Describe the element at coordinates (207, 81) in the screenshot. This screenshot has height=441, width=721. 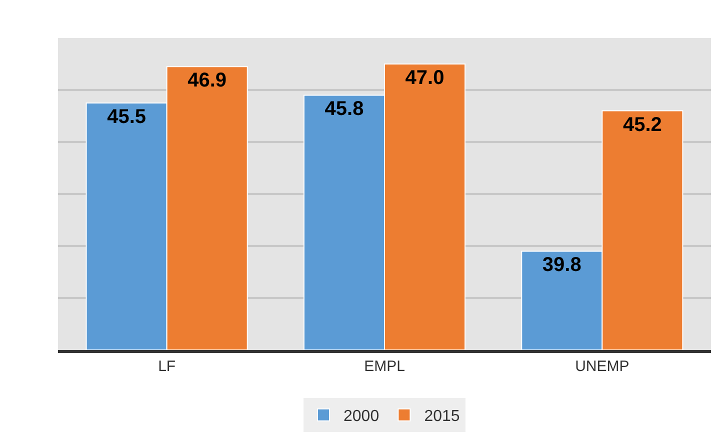
I see `data-label: 46.9` at that location.